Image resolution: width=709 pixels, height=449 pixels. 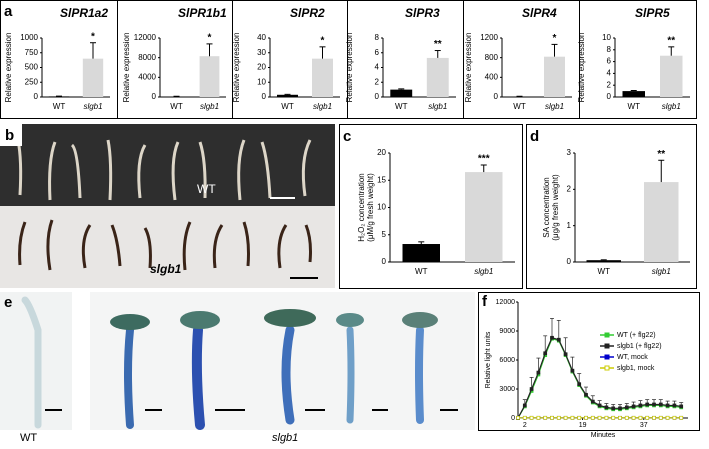 I want to click on y-tick-label: 30, so click(x=261, y=52).